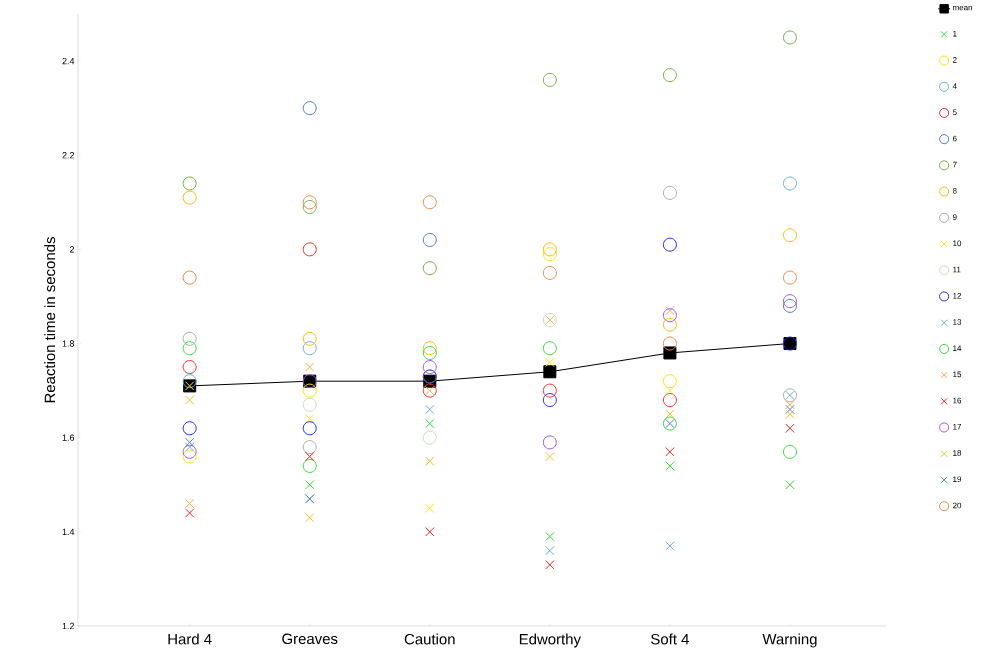 This screenshot has height=668, width=1002. Describe the element at coordinates (68, 531) in the screenshot. I see `y-tick-label: 1.4` at that location.